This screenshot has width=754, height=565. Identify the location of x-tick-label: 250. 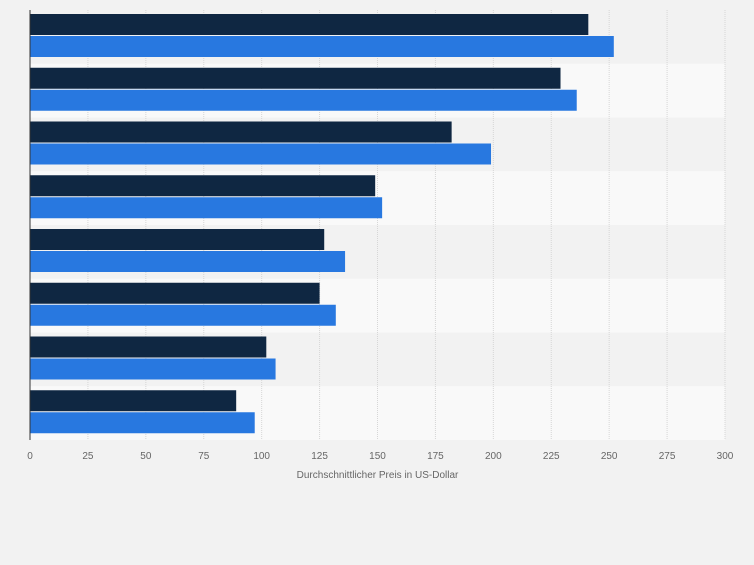
(609, 456).